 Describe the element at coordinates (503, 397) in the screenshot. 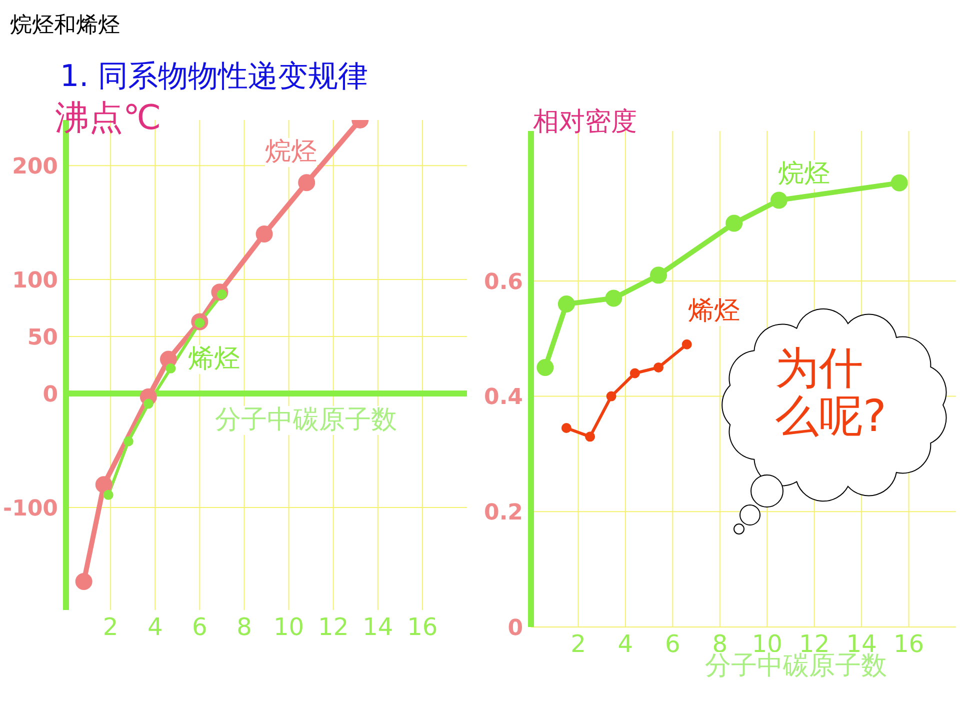

I see `y-tick-label: 0.4` at that location.